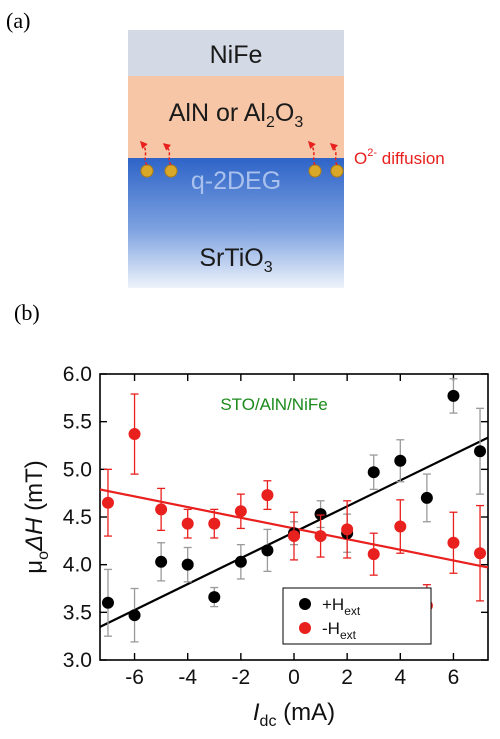 Image resolution: width=500 pixels, height=739 pixels. I want to click on x-tick-label: 2, so click(347, 677).